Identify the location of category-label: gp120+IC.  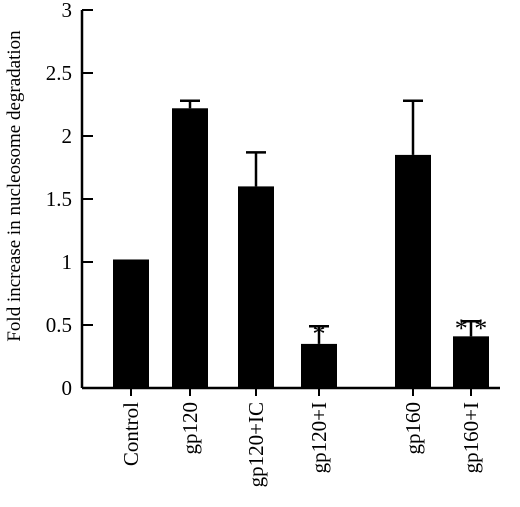
(256, 444).